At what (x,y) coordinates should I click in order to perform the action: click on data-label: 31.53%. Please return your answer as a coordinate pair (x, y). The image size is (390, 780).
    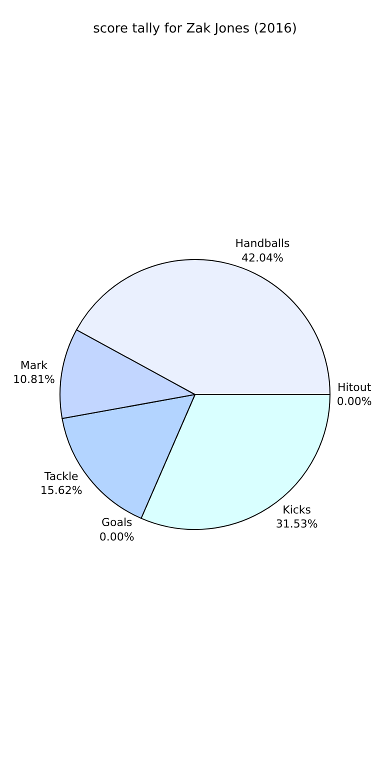
    Looking at the image, I should click on (297, 524).